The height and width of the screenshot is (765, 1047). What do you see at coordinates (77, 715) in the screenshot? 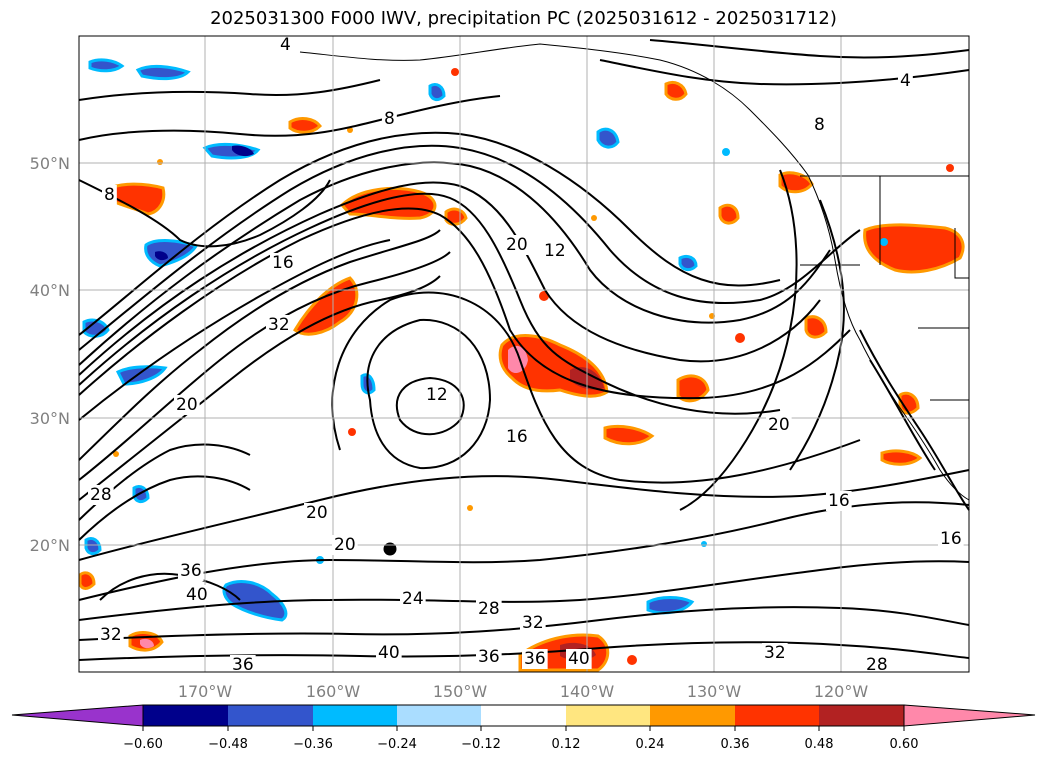
I see `colorbar-extend-left` at bounding box center [77, 715].